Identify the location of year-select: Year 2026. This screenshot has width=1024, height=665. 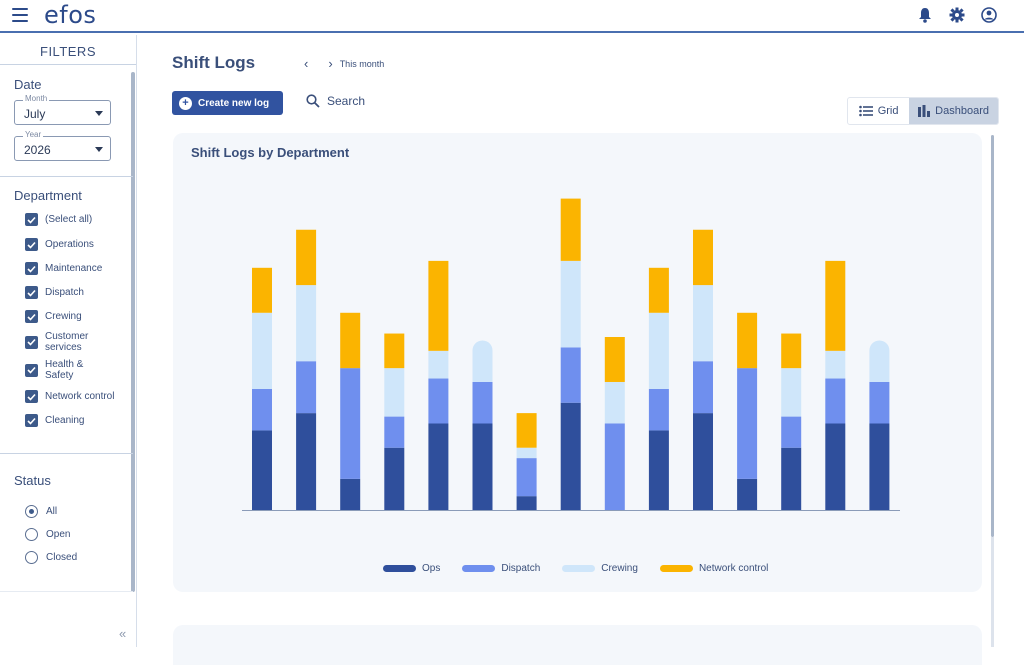
(62, 145).